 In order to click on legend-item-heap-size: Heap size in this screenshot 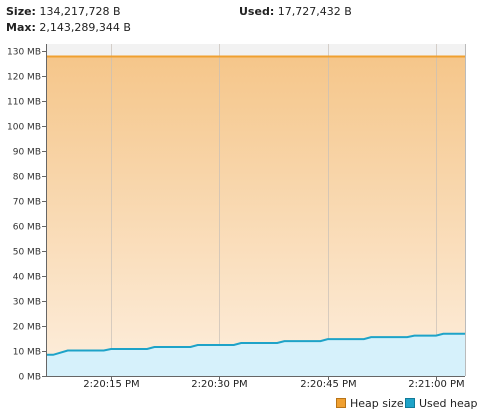, I will do `click(370, 404)`.